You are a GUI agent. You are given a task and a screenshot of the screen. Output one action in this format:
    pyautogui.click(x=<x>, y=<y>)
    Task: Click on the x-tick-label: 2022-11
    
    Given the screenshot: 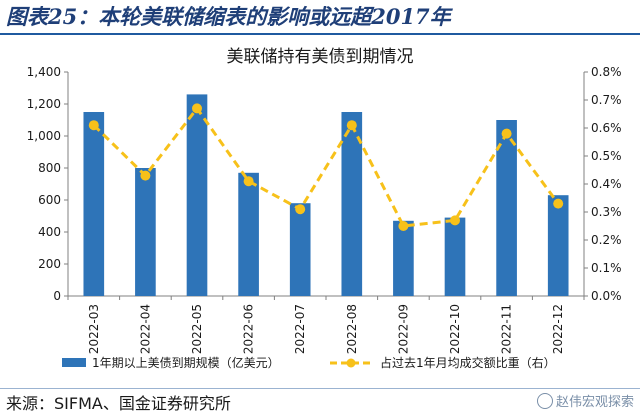 What is the action you would take?
    pyautogui.click(x=507, y=329)
    